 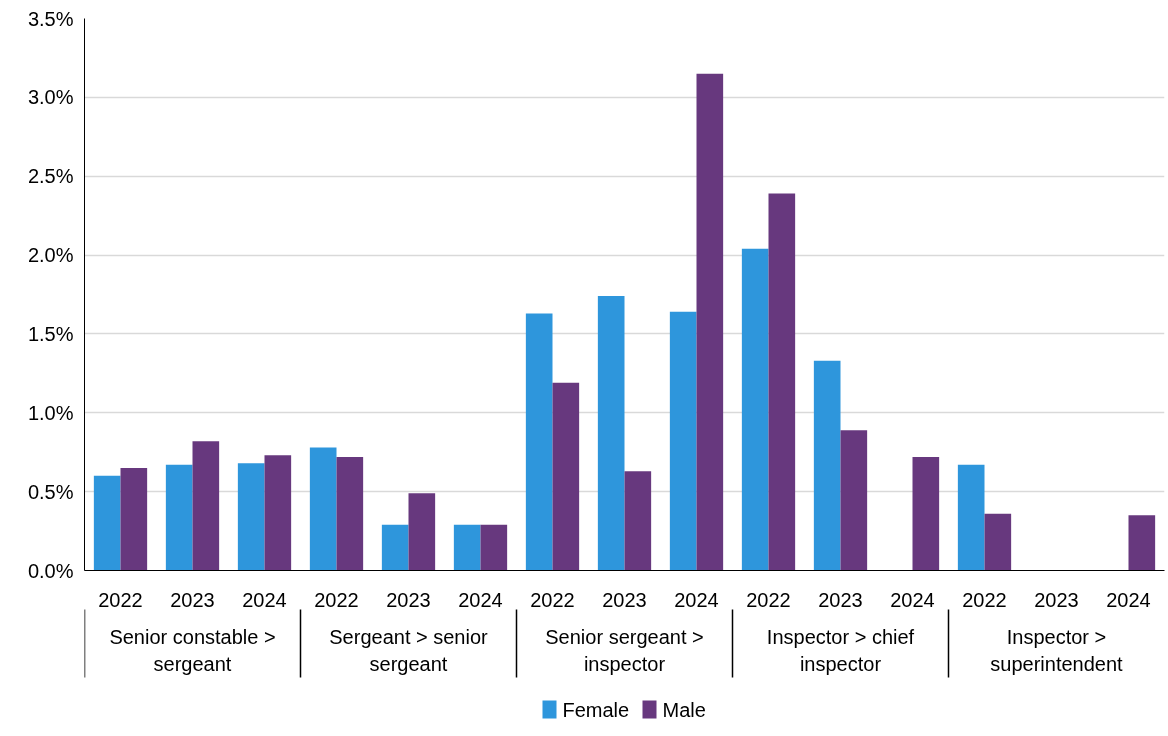 I want to click on y-tick-label: 2.0%, so click(x=50, y=255).